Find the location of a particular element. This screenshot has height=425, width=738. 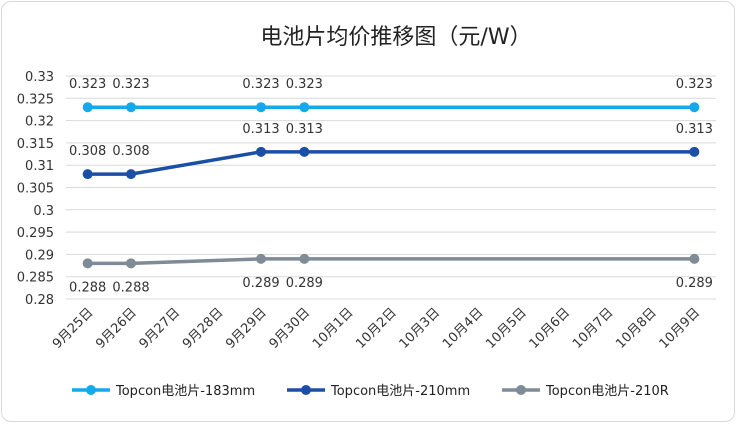

x-tick-label: 10月4日 is located at coordinates (463, 328).